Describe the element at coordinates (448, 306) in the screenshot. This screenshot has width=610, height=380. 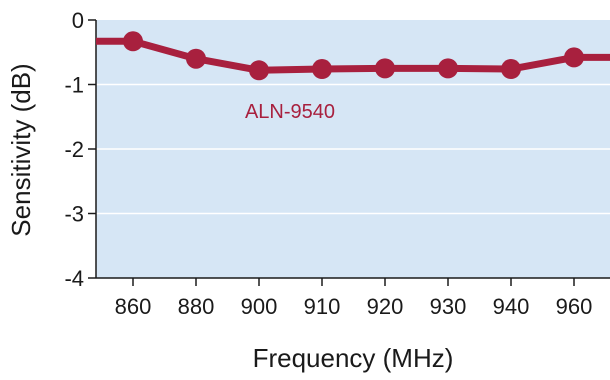
I see `x-tick-label: 930` at that location.